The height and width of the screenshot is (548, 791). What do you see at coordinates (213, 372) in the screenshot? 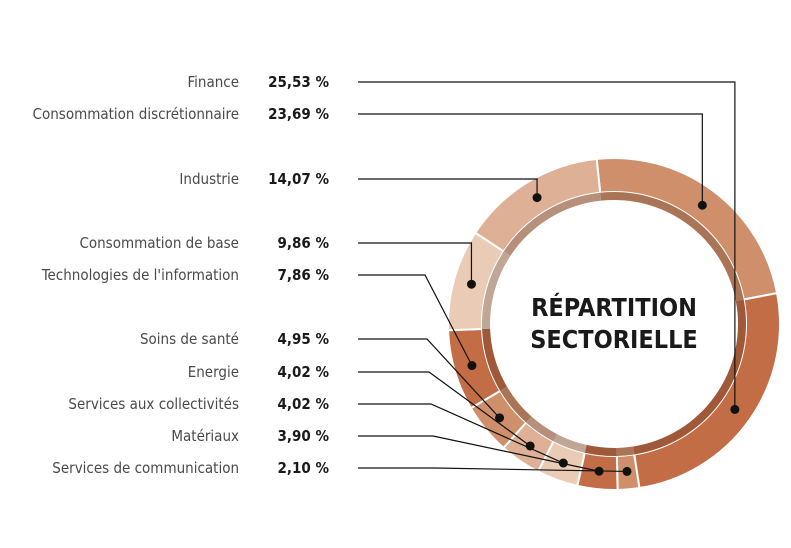
I see `legend-label: Energie` at bounding box center [213, 372].